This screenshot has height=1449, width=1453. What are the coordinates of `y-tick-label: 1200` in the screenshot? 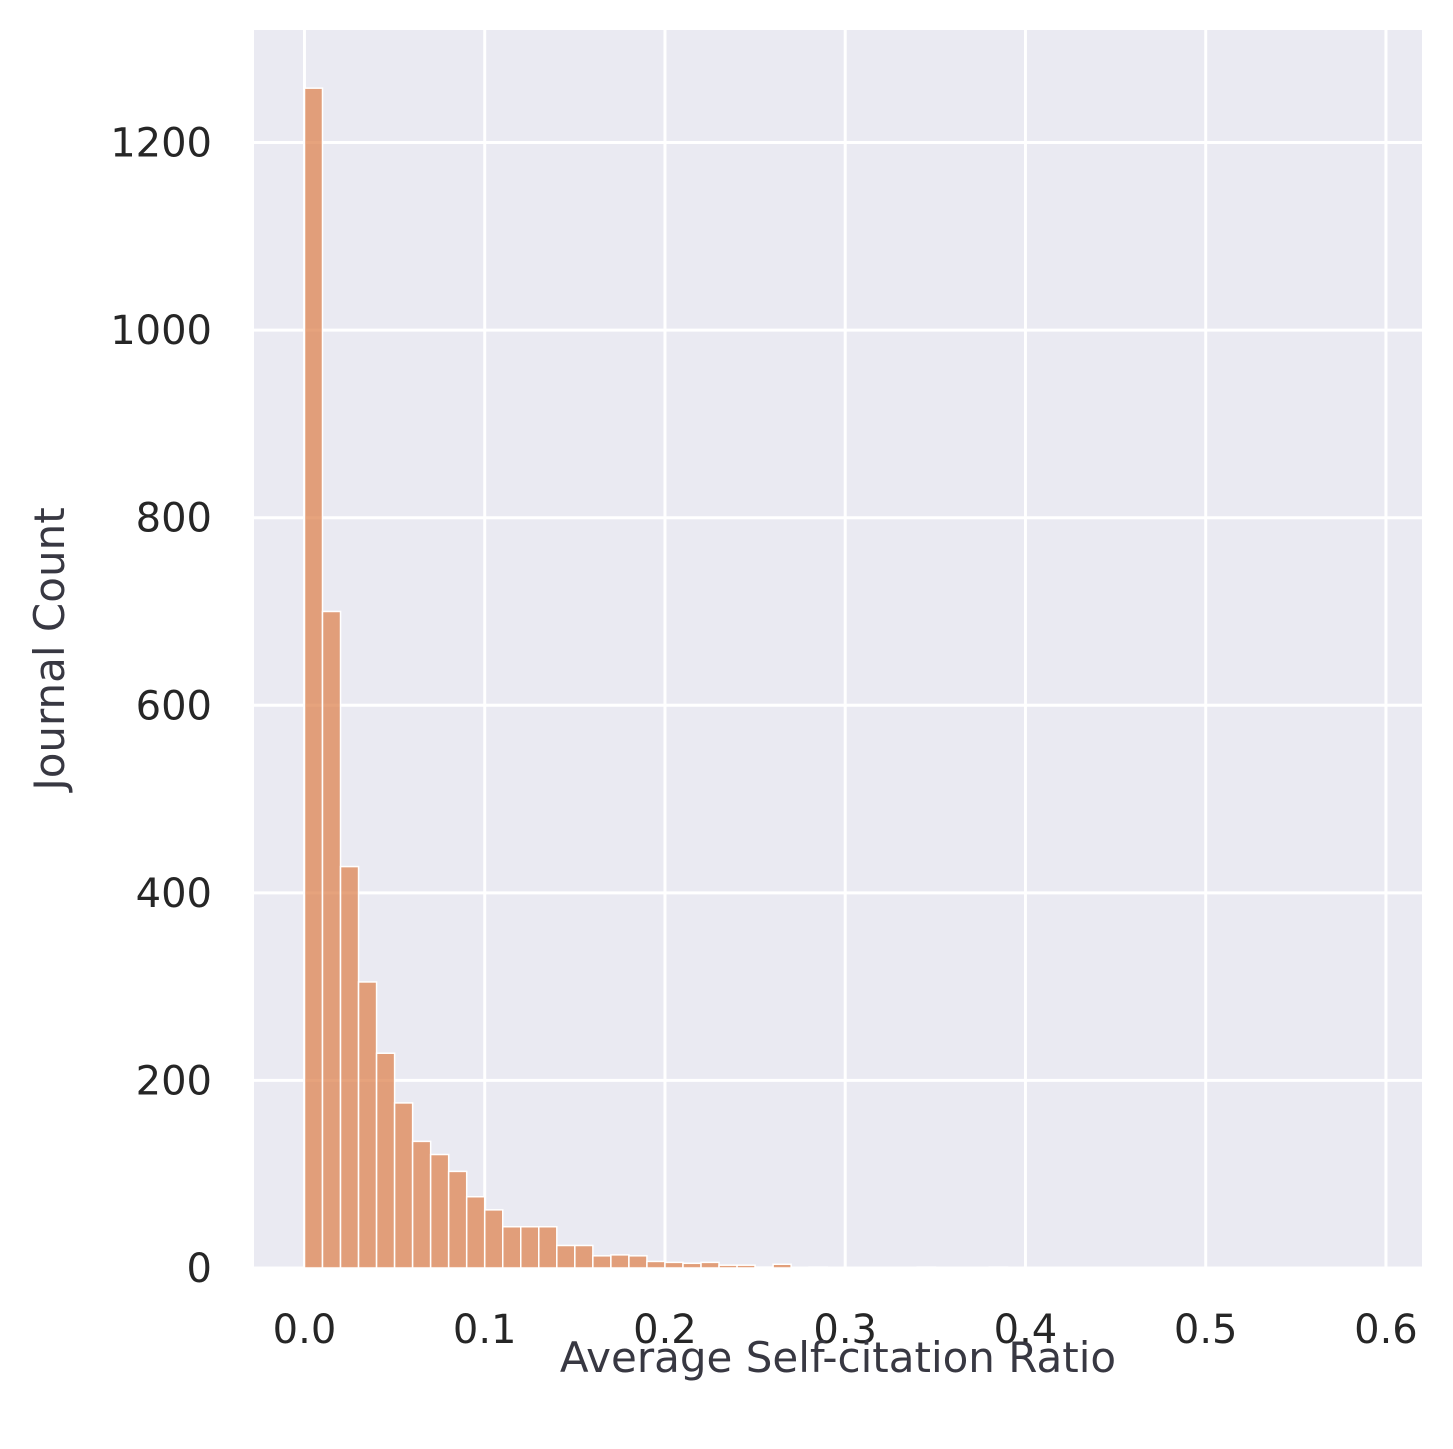 It's located at (161, 144).